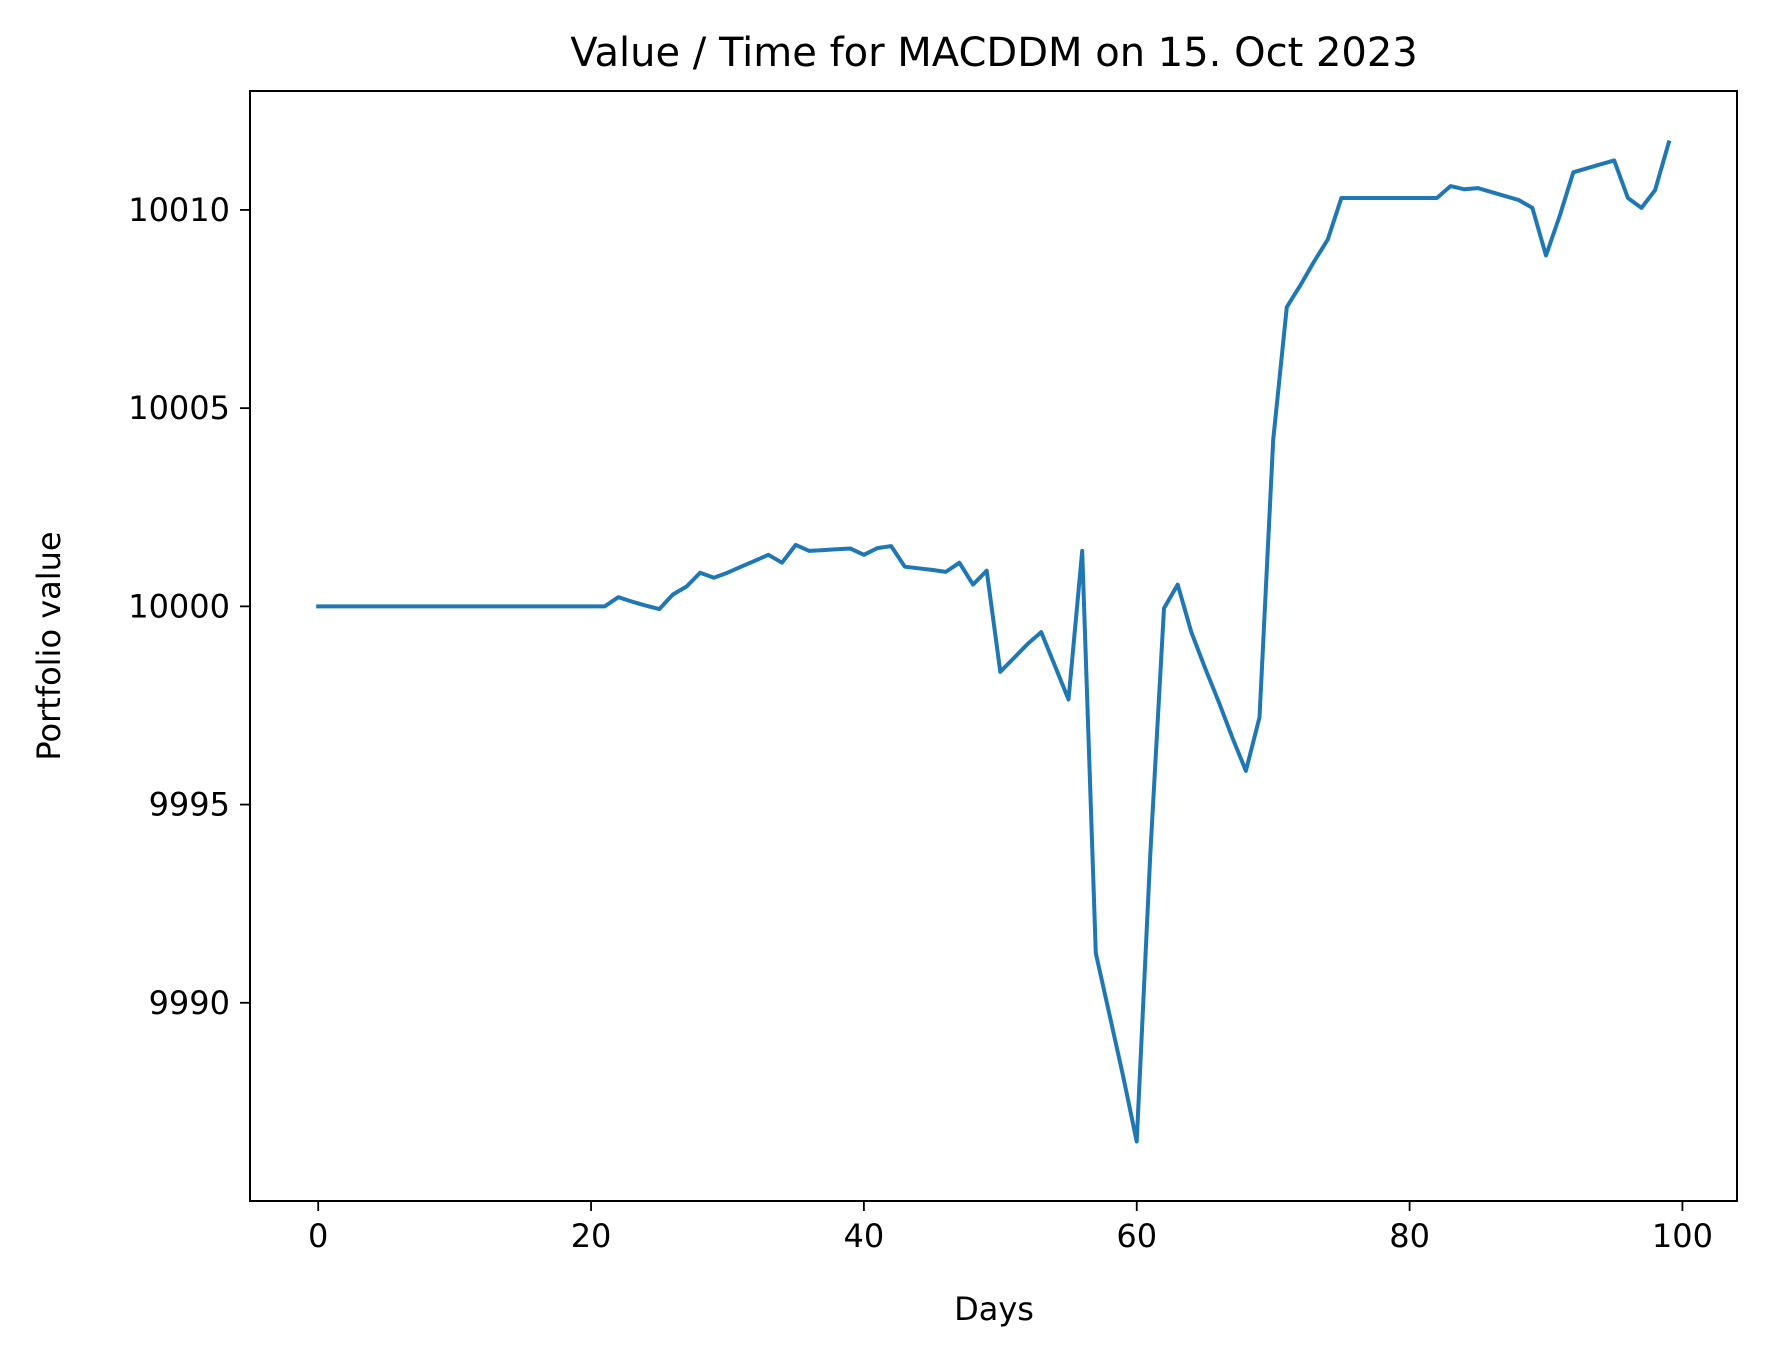 Image resolution: width=1768 pixels, height=1361 pixels. I want to click on y-axis-ticks: 9990 9995 10000 10005 10010, so click(189, 606).